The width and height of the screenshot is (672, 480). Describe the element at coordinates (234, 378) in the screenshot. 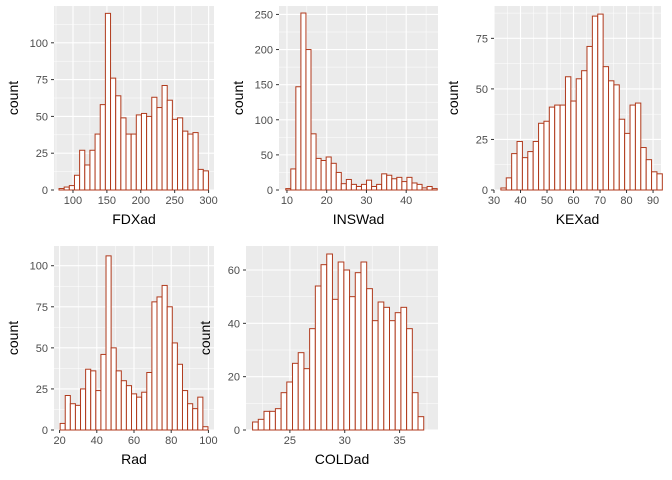

I see `y-tick-label: 20` at that location.